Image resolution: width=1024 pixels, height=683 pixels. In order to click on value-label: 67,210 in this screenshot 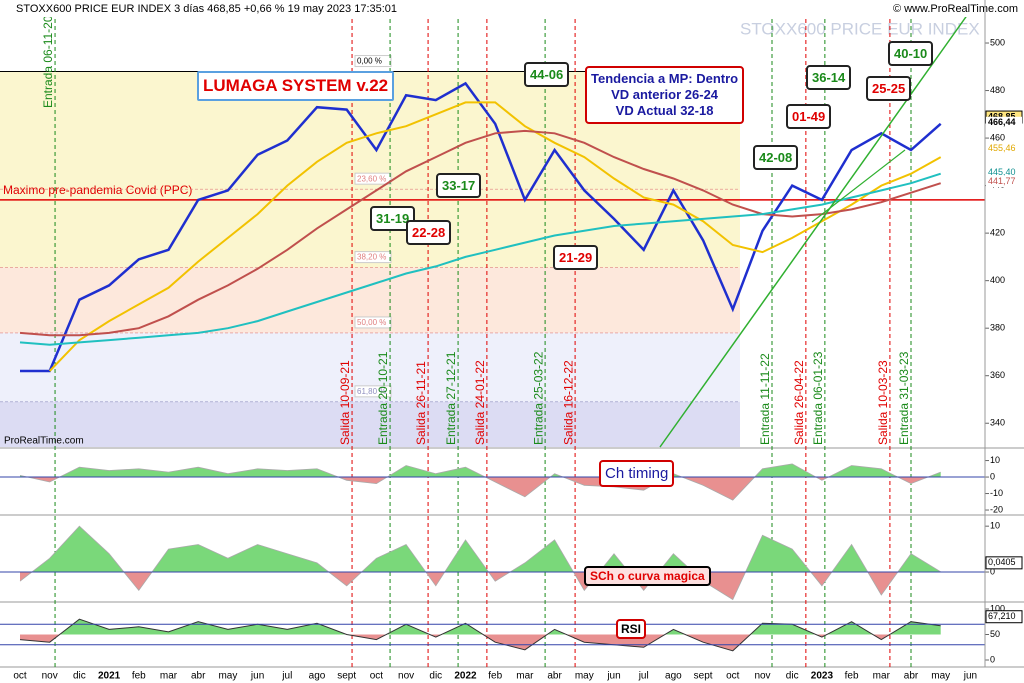, I will do `click(1002, 616)`.